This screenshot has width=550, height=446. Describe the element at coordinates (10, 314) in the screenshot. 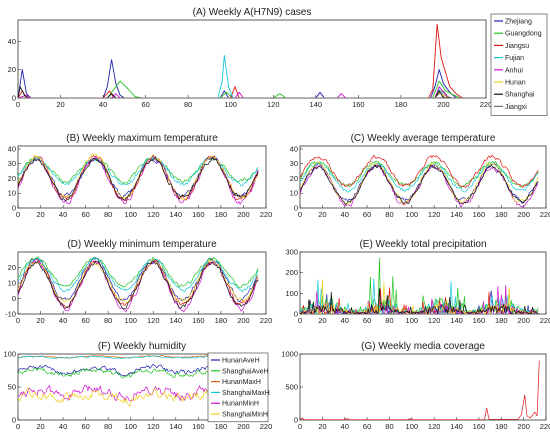

I see `y-tick-label: -10` at that location.